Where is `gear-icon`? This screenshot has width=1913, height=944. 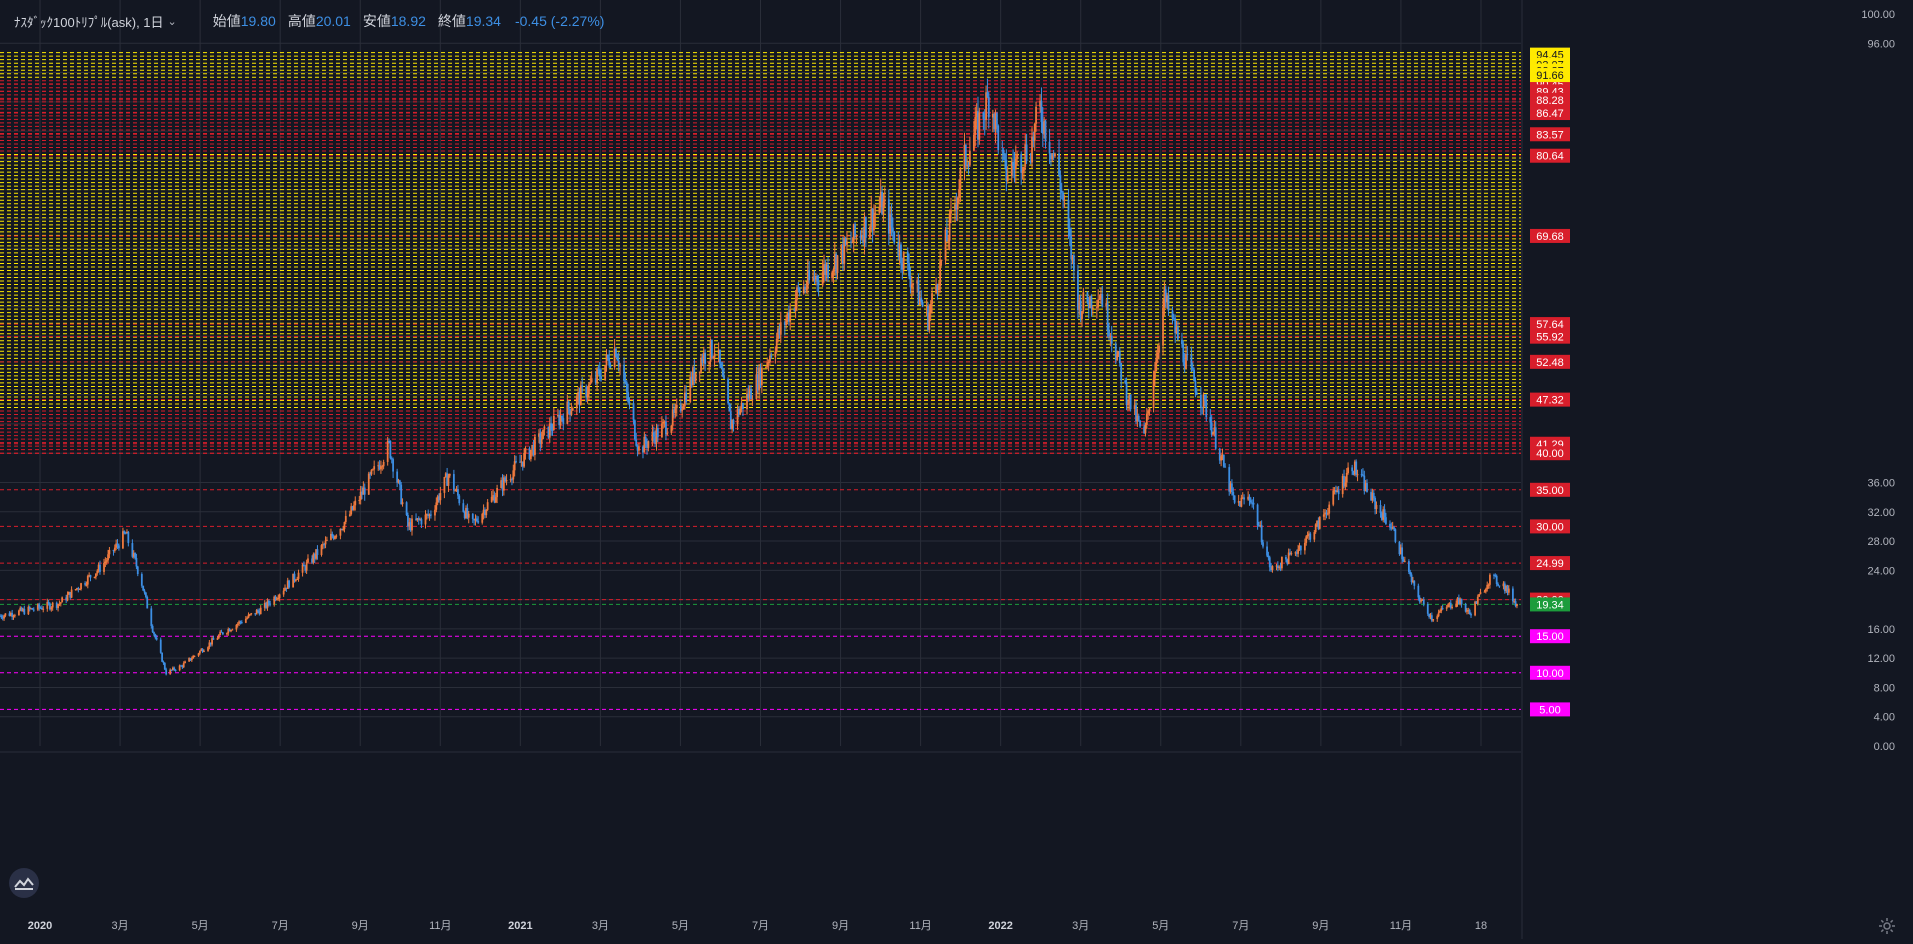 gear-icon is located at coordinates (1887, 926).